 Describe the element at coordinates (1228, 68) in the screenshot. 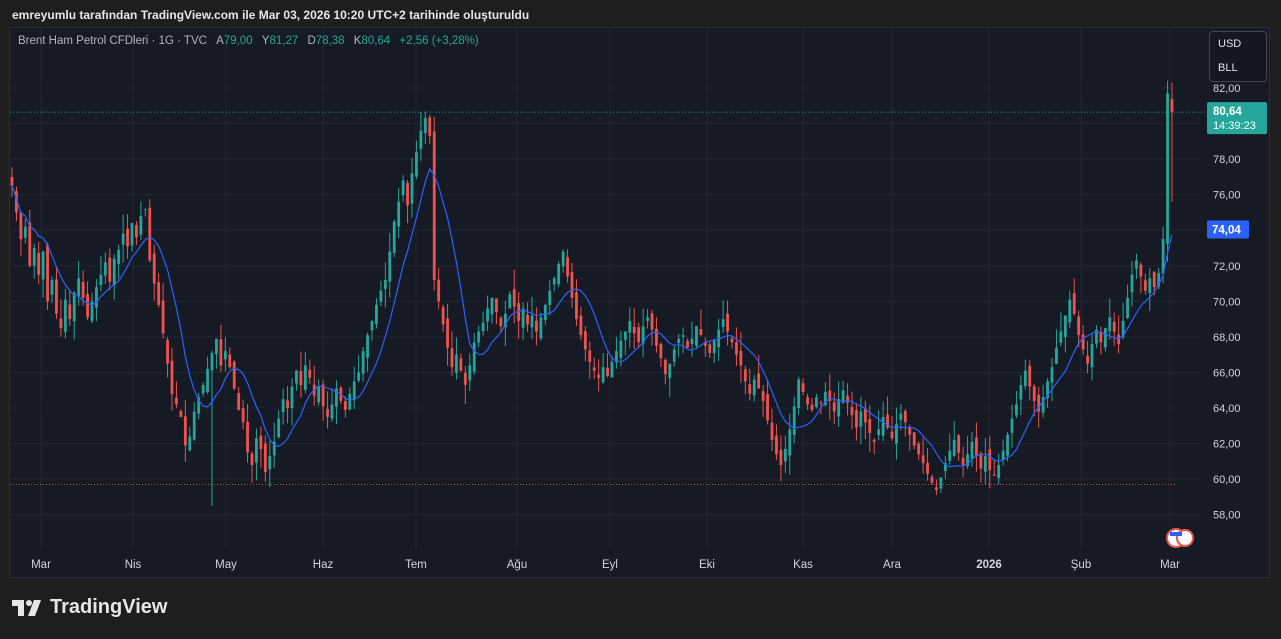

I see `unit-label: BLL` at that location.